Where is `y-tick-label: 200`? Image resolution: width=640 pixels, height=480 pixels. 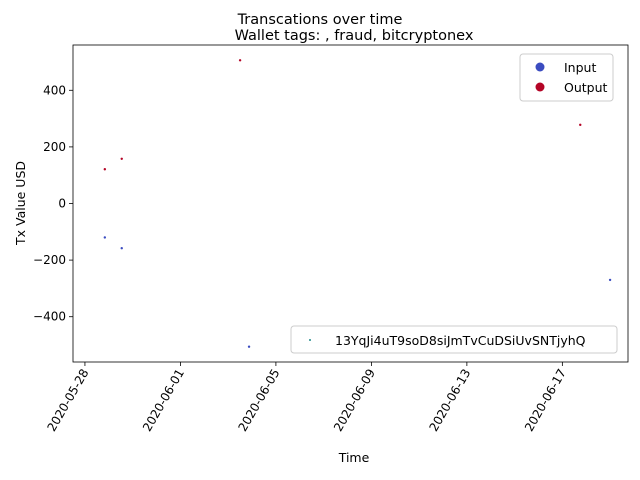 y-tick-label: 200 is located at coordinates (54, 147).